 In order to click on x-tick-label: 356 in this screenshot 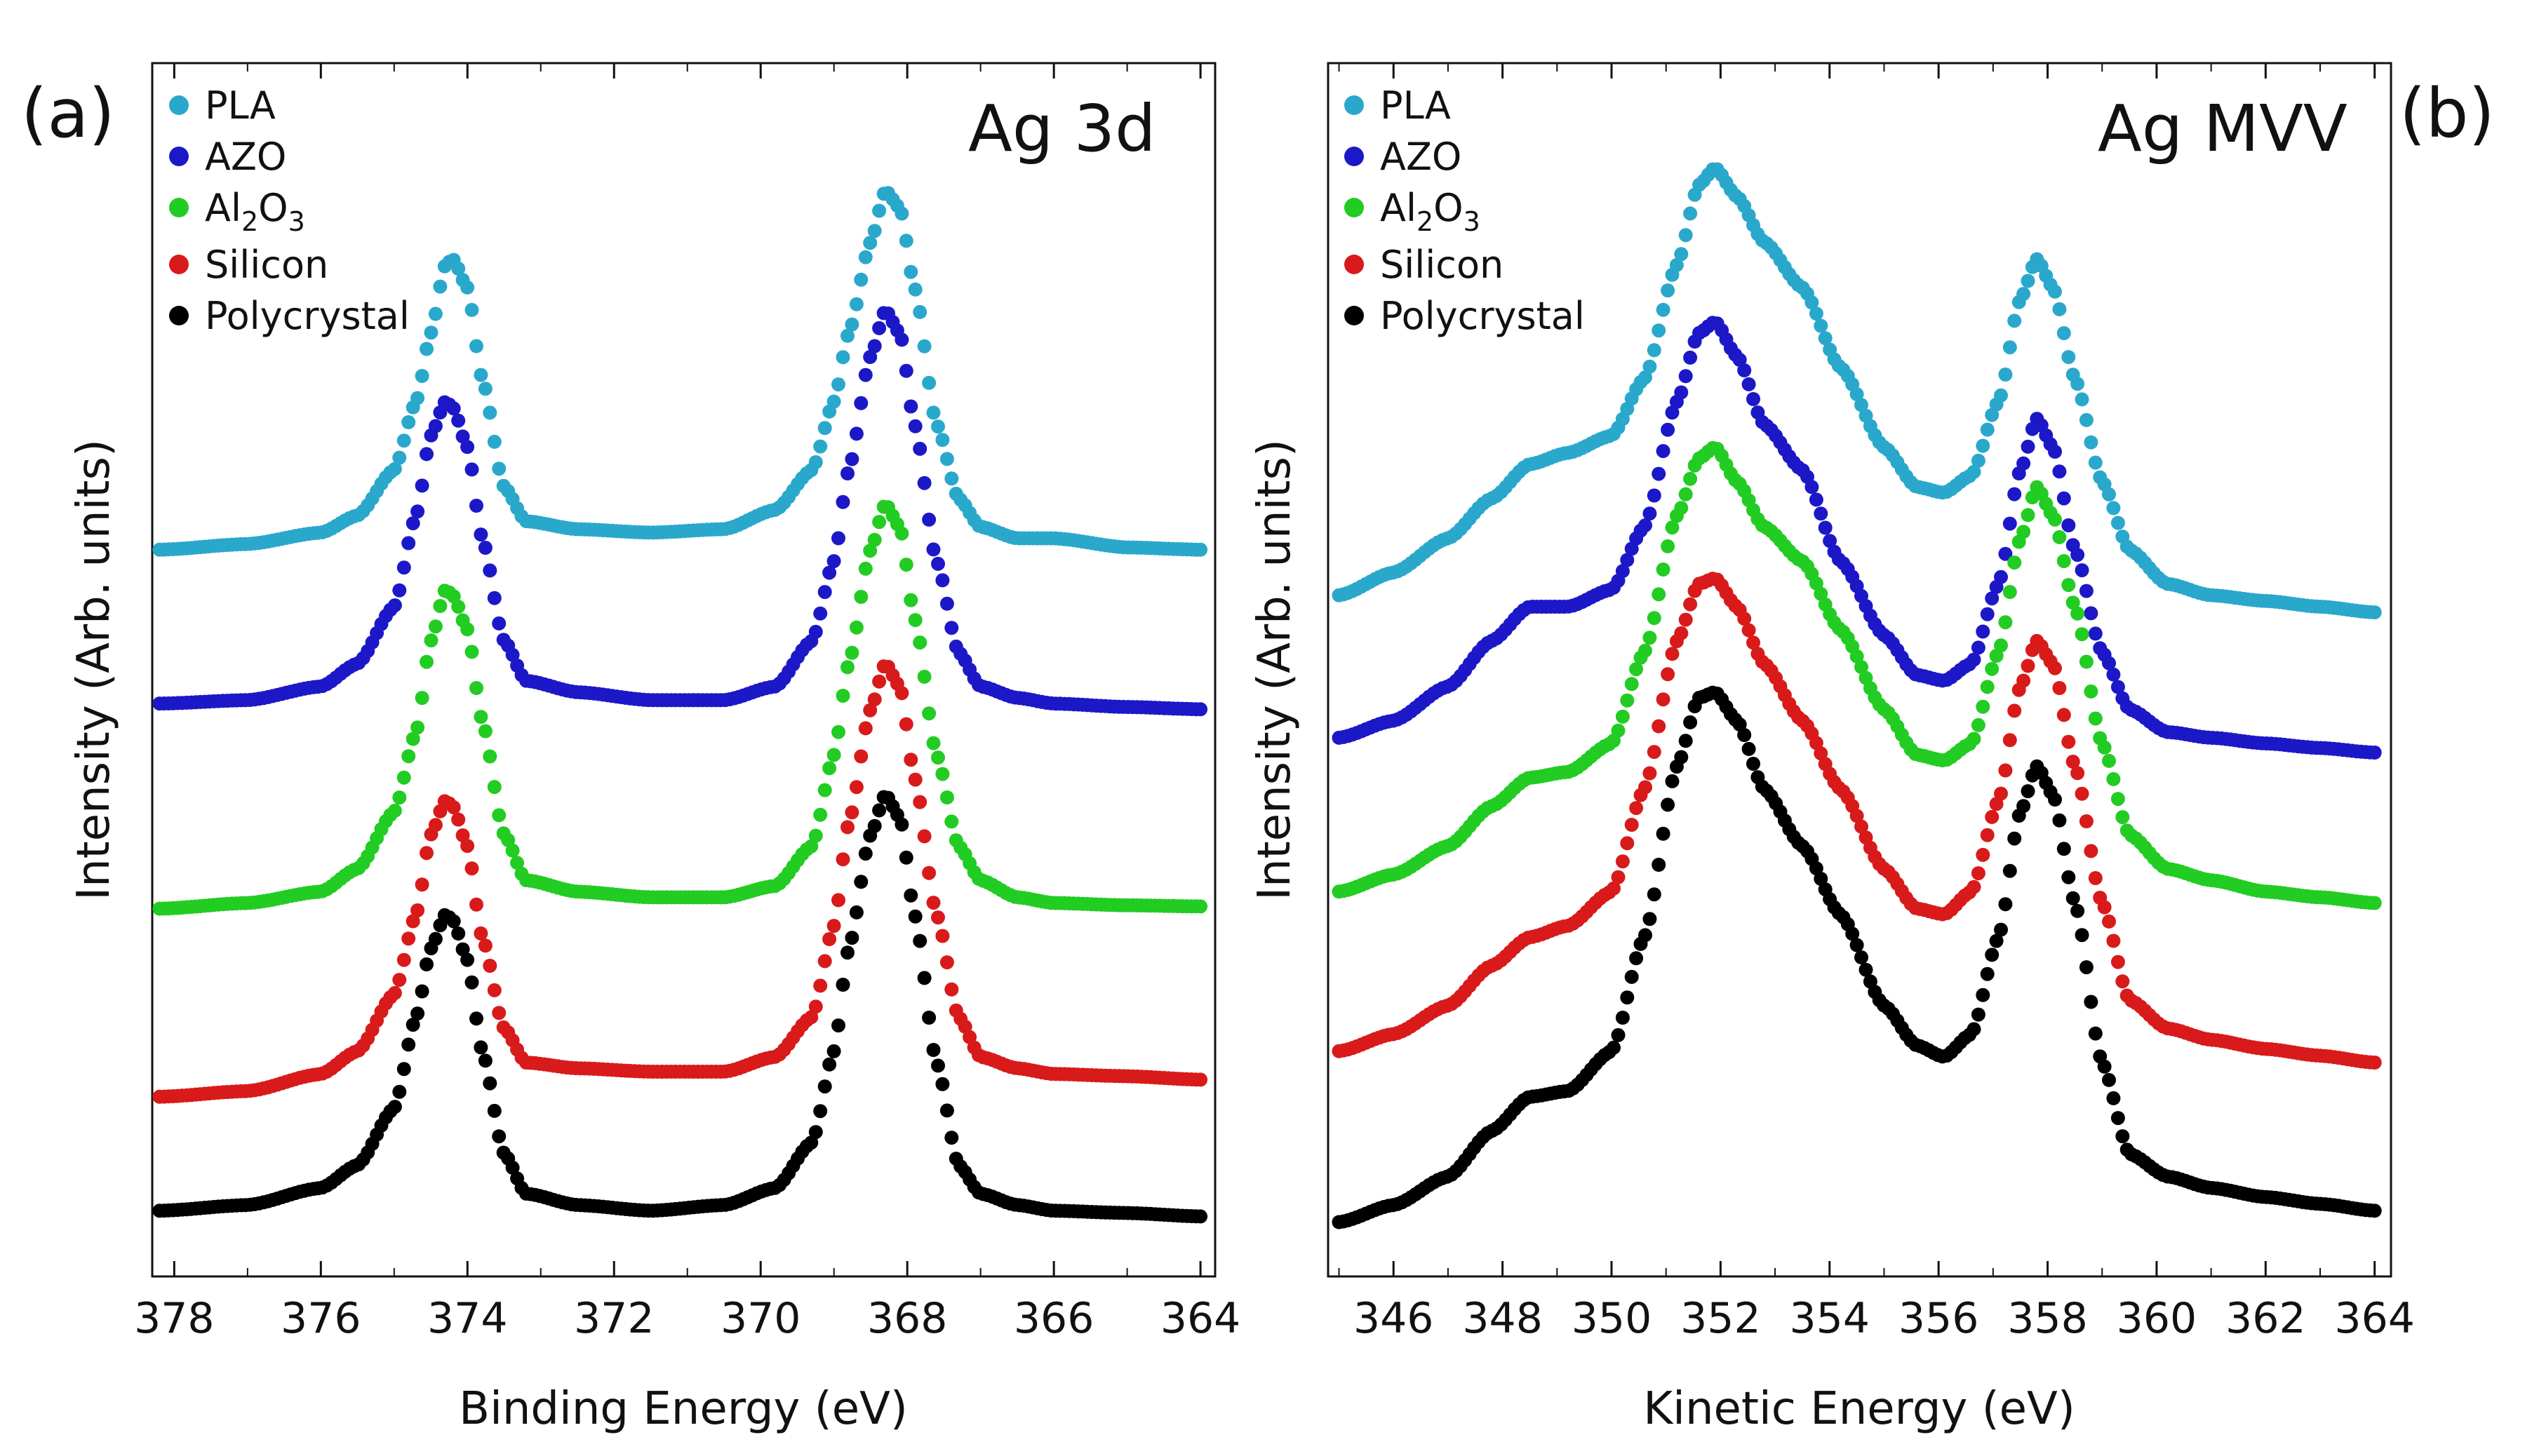, I will do `click(1938, 1318)`.